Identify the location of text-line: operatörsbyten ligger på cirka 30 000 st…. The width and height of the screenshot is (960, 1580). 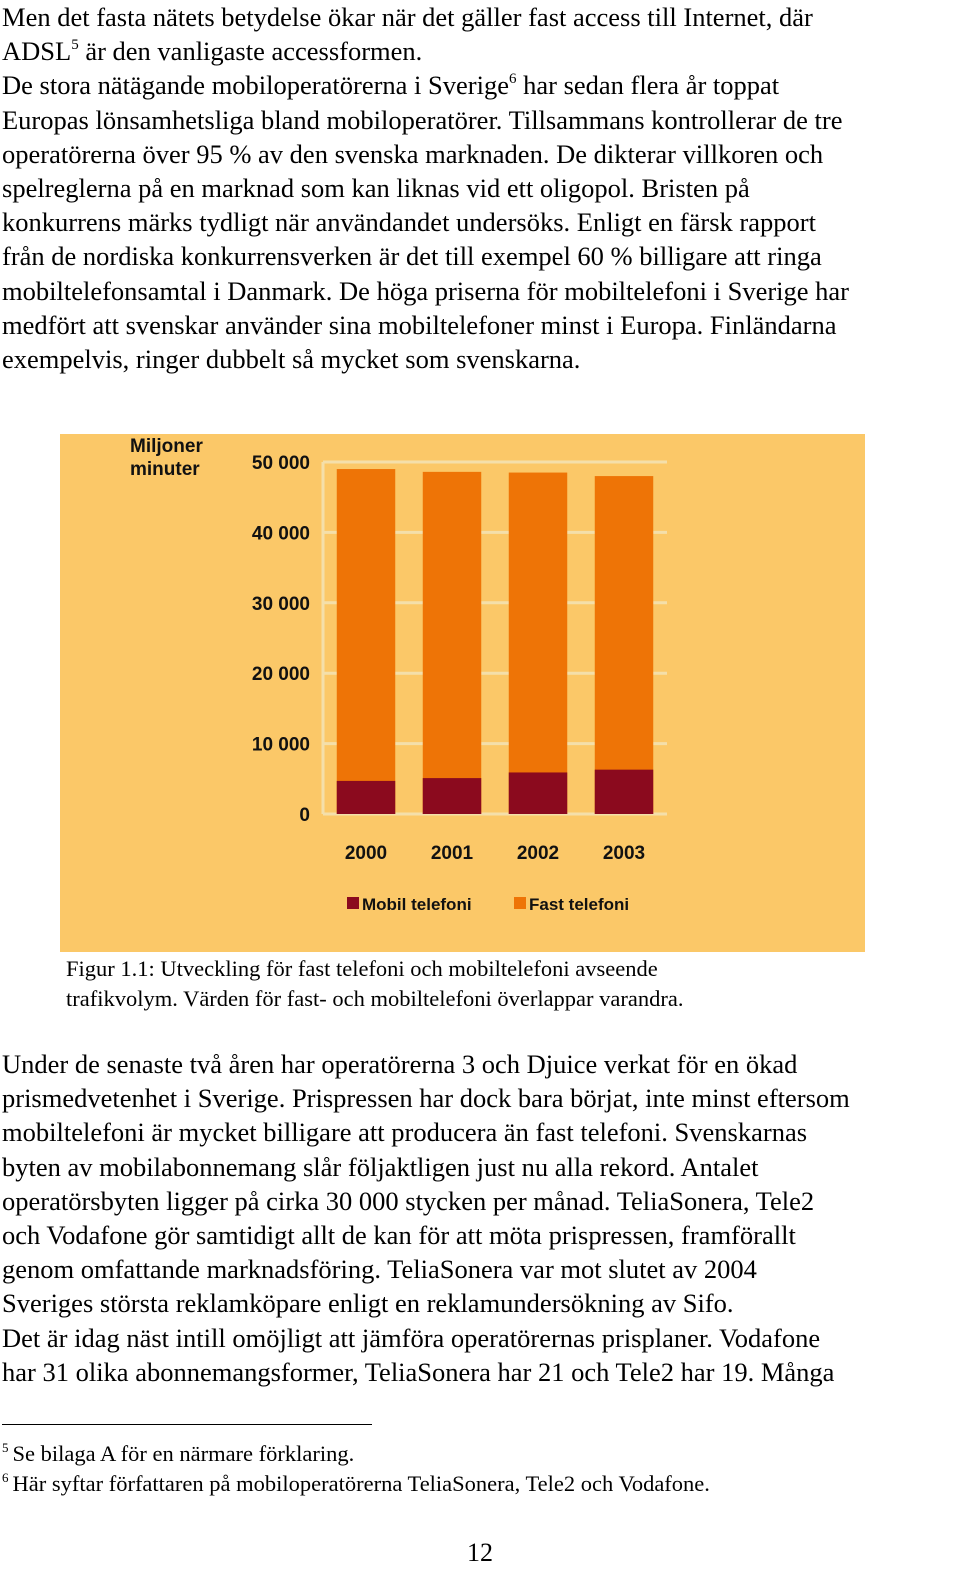
(408, 1200).